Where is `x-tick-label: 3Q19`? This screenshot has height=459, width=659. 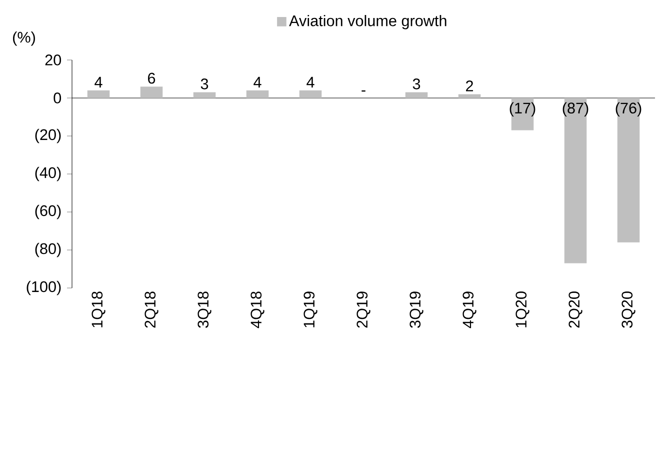
x-tick-label: 3Q19 is located at coordinates (417, 310).